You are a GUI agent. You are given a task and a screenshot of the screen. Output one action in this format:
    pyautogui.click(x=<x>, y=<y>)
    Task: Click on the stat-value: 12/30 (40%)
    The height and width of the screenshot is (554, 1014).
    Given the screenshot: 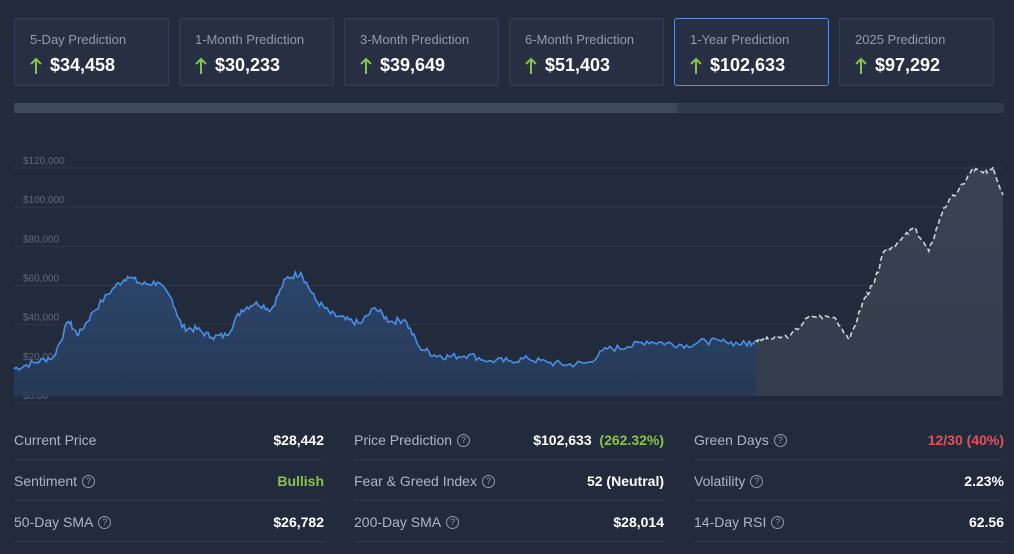 What is the action you would take?
    pyautogui.click(x=965, y=440)
    